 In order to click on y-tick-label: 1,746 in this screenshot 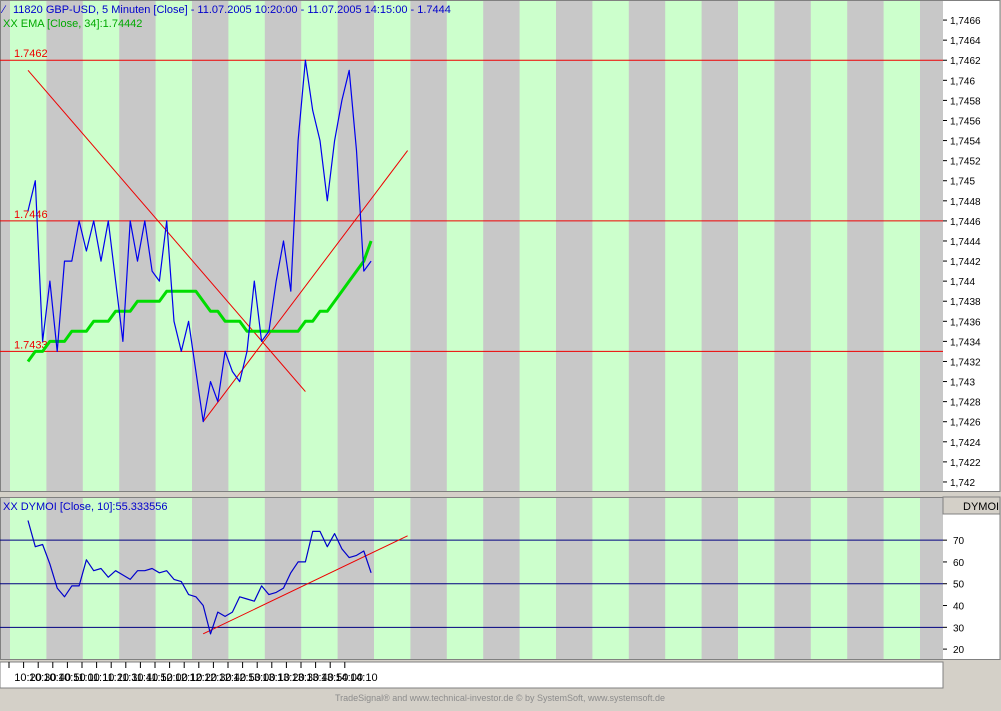, I will do `click(962, 81)`.